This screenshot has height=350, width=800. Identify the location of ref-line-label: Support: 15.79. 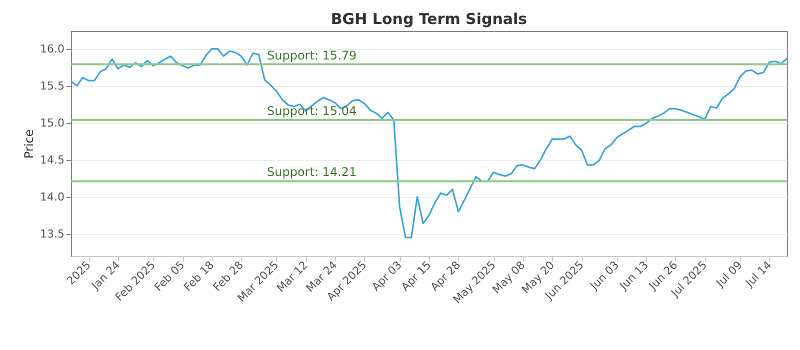
(312, 55).